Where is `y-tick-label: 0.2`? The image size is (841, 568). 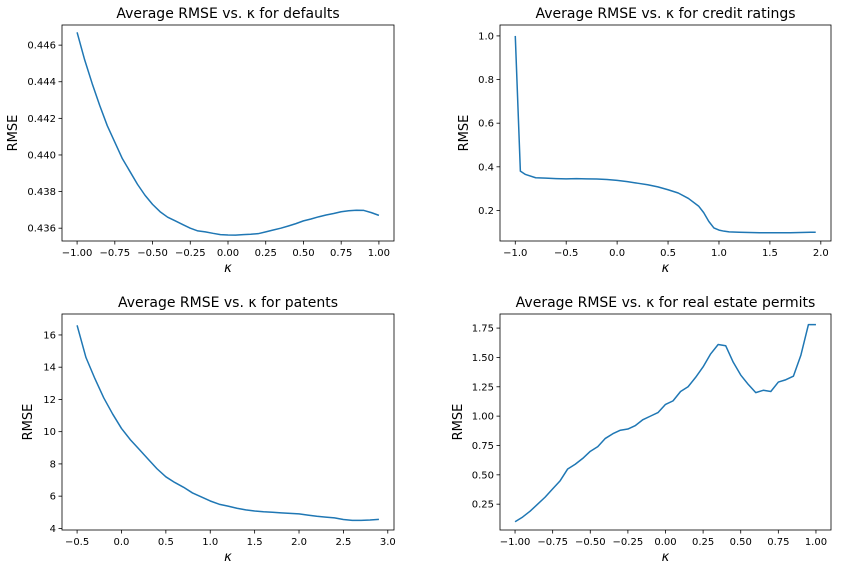 y-tick-label: 0.2 is located at coordinates (486, 211).